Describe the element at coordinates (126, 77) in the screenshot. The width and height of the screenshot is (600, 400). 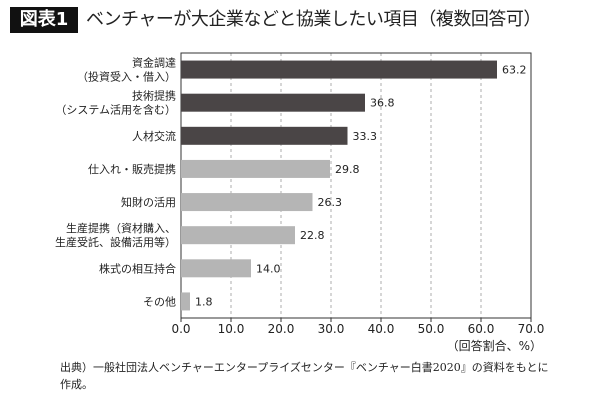
I see `category-label: （投資受入・借入）` at that location.